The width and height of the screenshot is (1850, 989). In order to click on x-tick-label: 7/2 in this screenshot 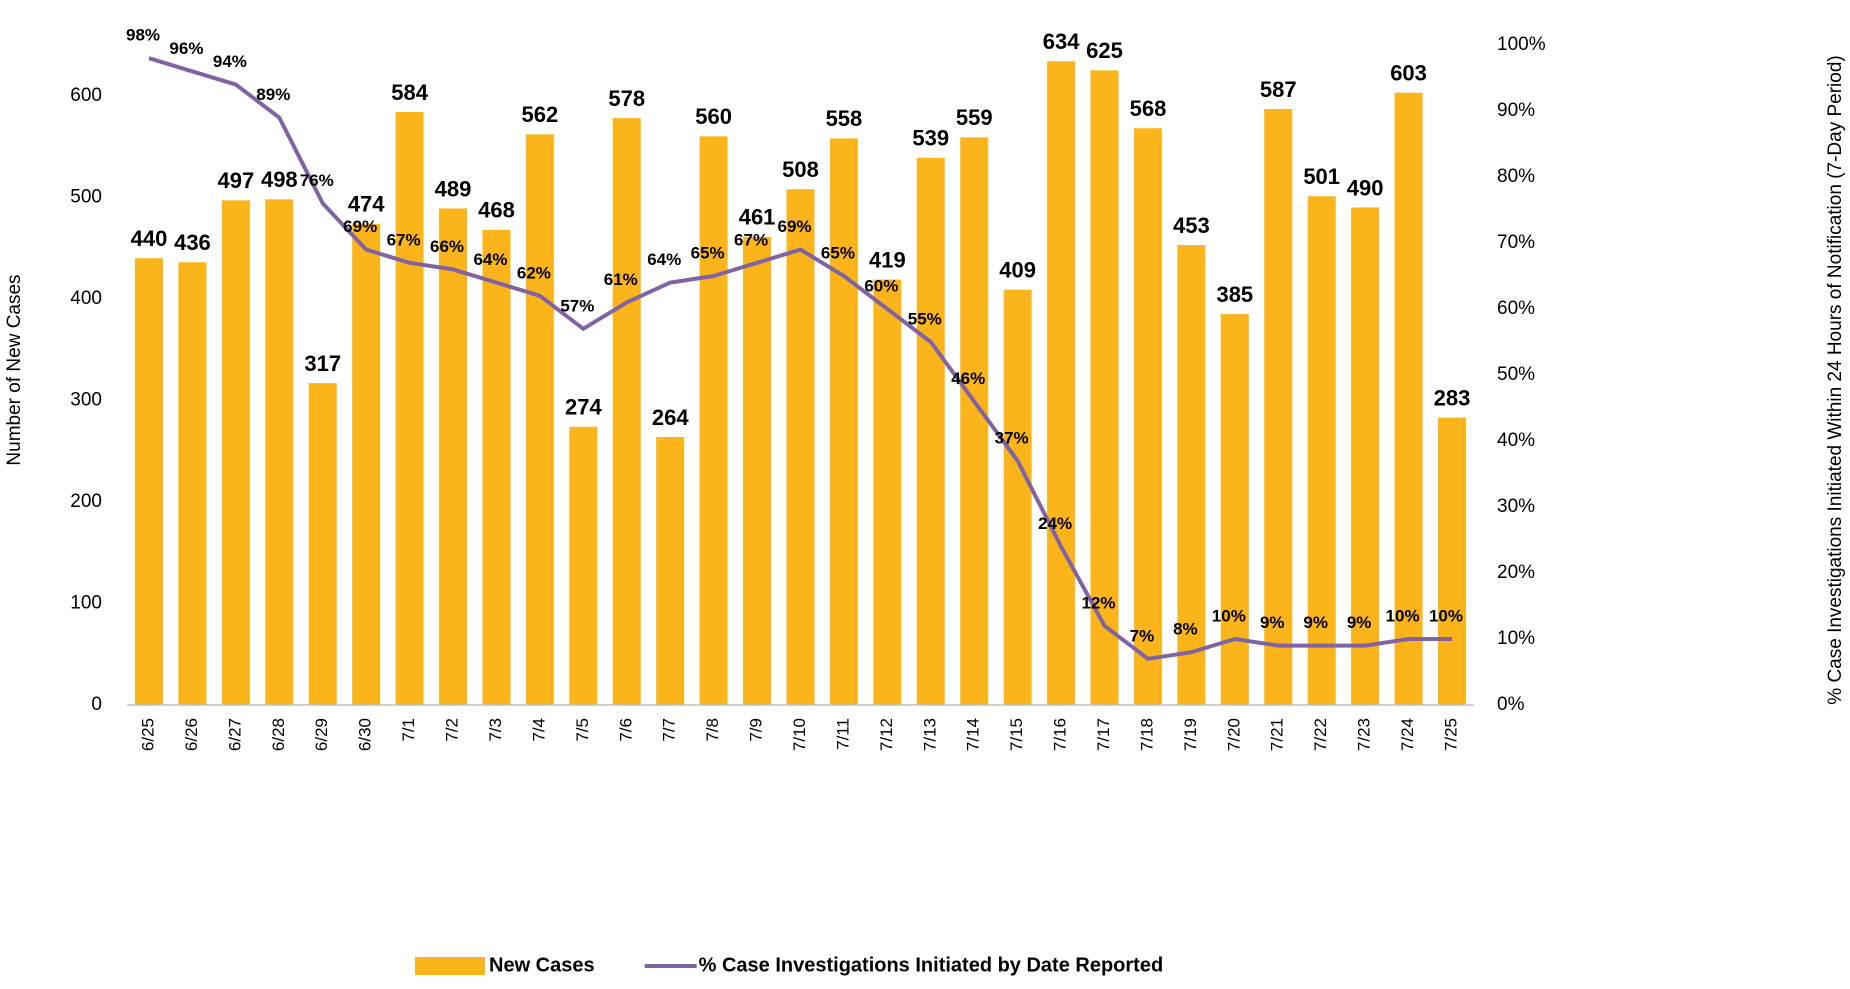, I will do `click(452, 730)`.